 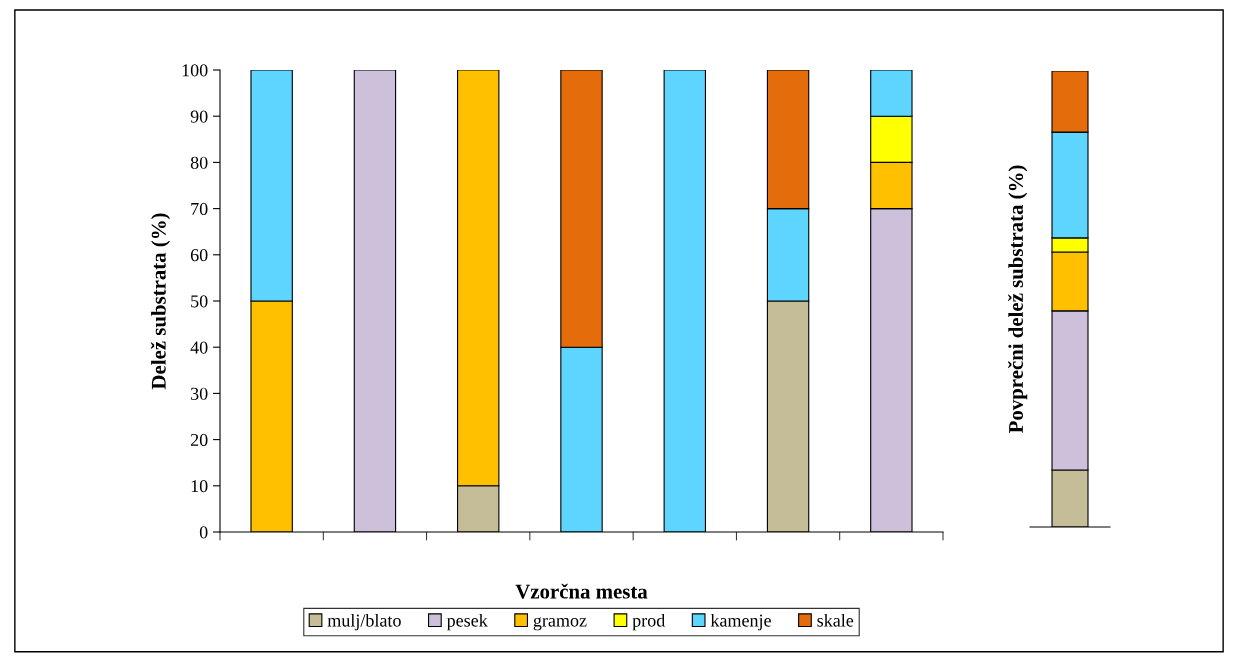 What do you see at coordinates (467, 622) in the screenshot?
I see `legend-label: pesek` at bounding box center [467, 622].